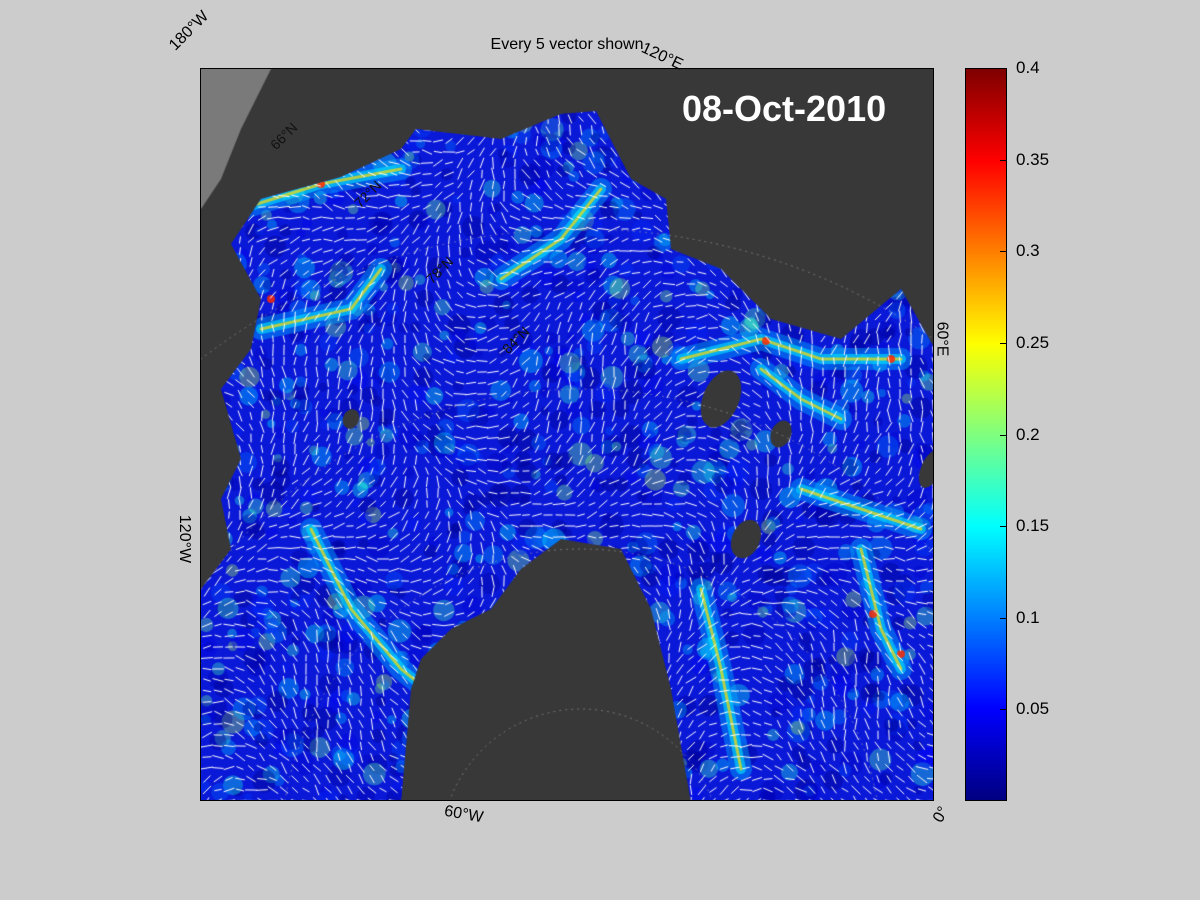  Describe the element at coordinates (1033, 709) in the screenshot. I see `colorbar-tick-label: 0.05` at that location.